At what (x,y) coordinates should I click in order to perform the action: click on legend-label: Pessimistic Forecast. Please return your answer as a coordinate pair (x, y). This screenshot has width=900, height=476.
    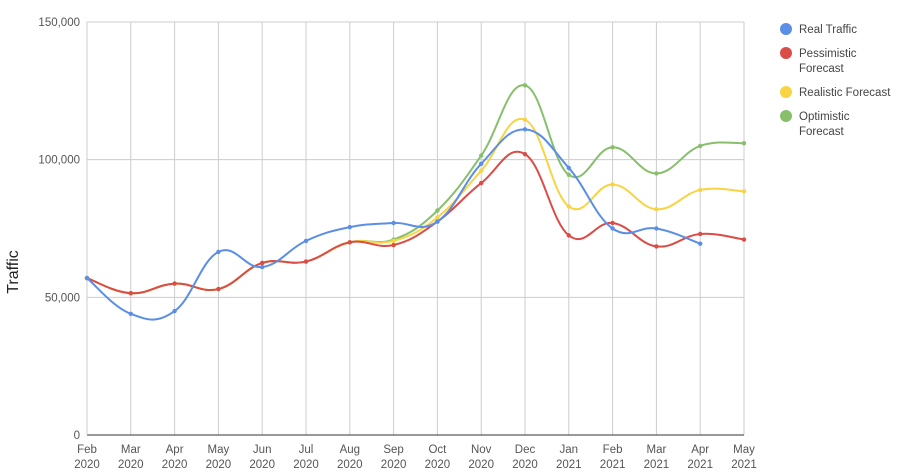
    Looking at the image, I should click on (828, 61).